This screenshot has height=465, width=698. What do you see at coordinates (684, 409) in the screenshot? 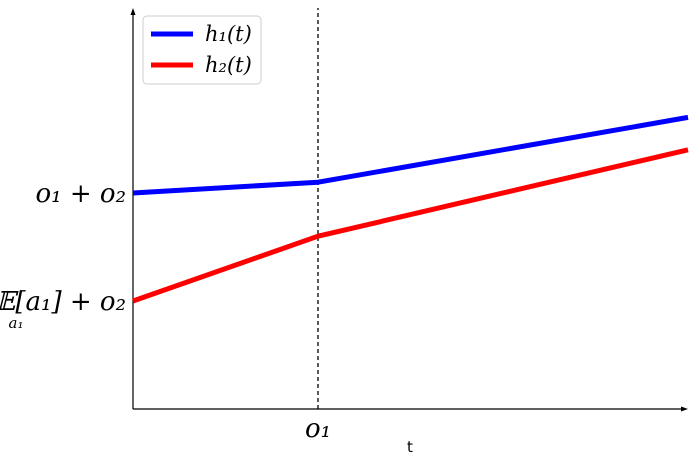
I see `x-axis-arrow` at bounding box center [684, 409].